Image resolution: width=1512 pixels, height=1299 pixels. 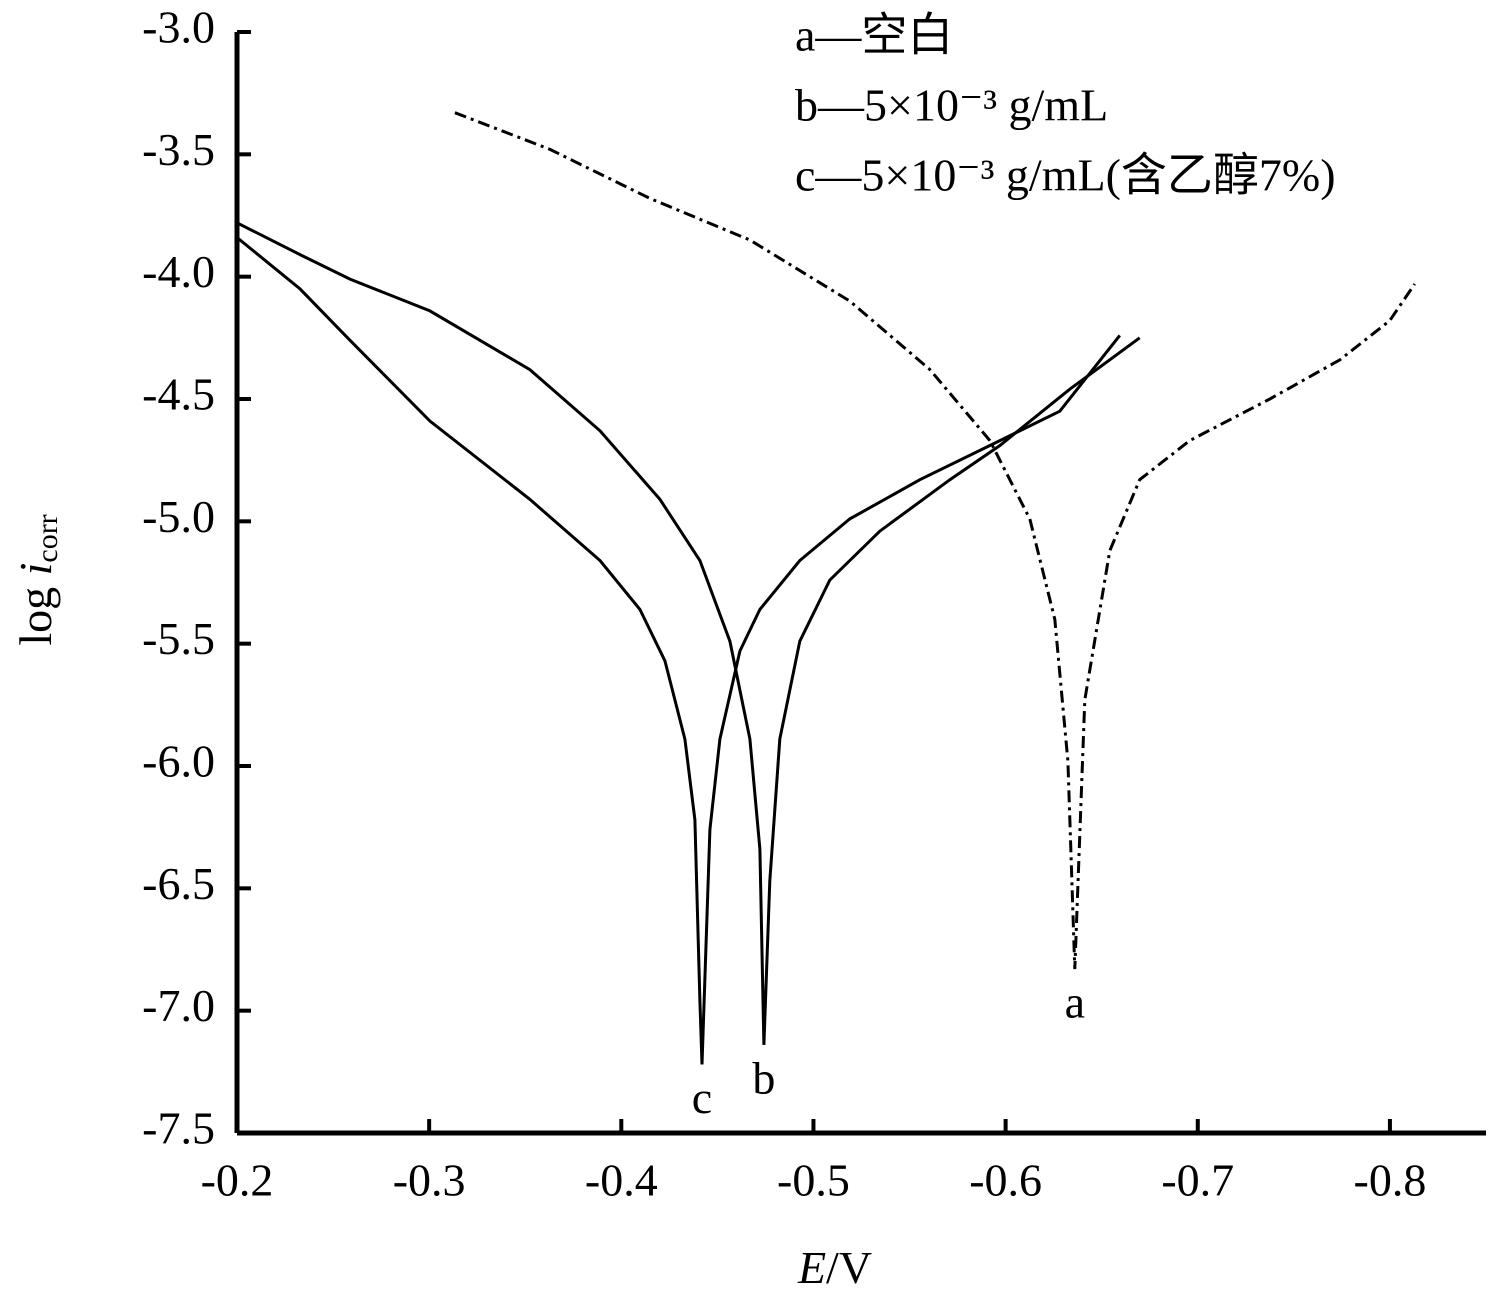 I want to click on x-tick-label: -0.3, so click(x=429, y=1180).